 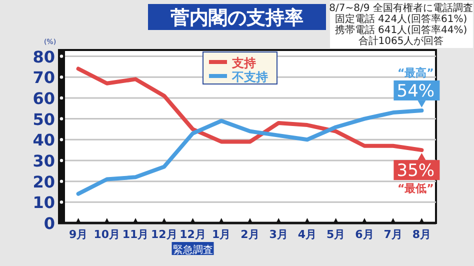 What do you see at coordinates (278, 234) in the screenshot?
I see `x-tick-label: 3月` at bounding box center [278, 234].